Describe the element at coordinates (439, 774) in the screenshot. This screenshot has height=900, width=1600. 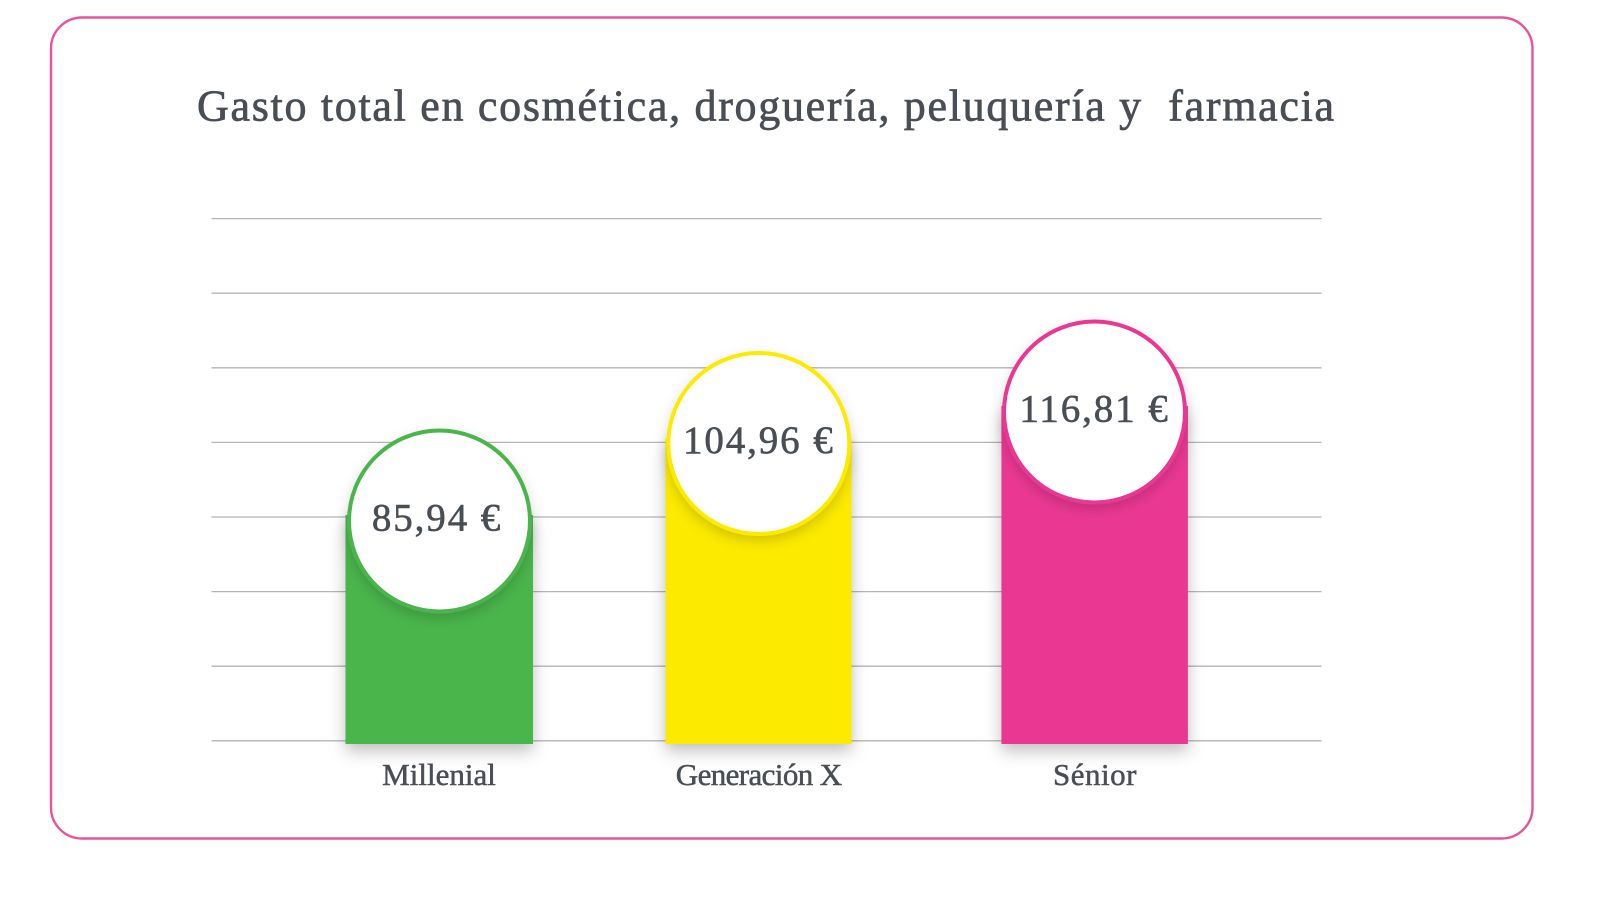
I see `svg-text: Millenial` at that location.